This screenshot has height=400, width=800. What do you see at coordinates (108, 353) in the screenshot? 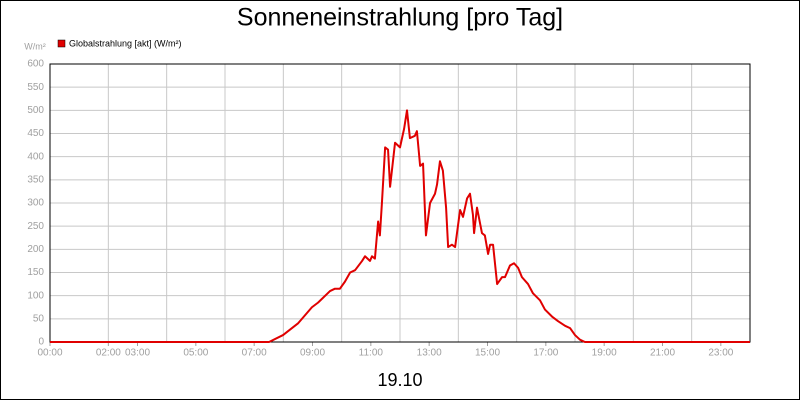
I see `x-tick-label: 02:00` at bounding box center [108, 353].